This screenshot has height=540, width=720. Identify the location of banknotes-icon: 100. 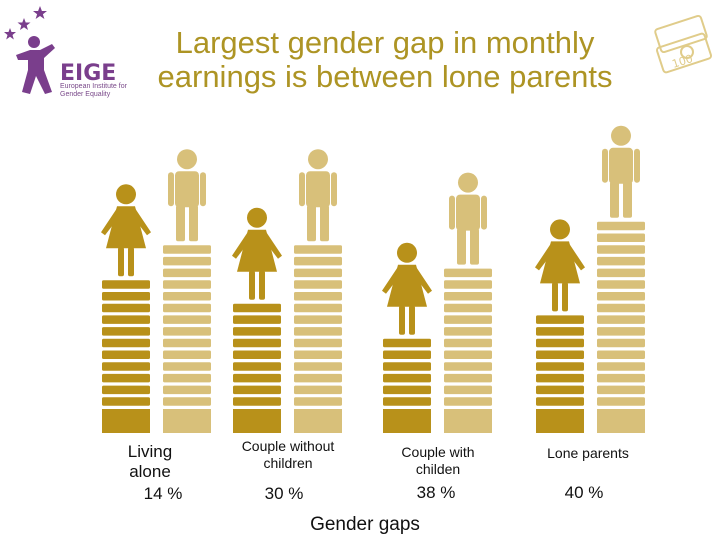
(682, 50).